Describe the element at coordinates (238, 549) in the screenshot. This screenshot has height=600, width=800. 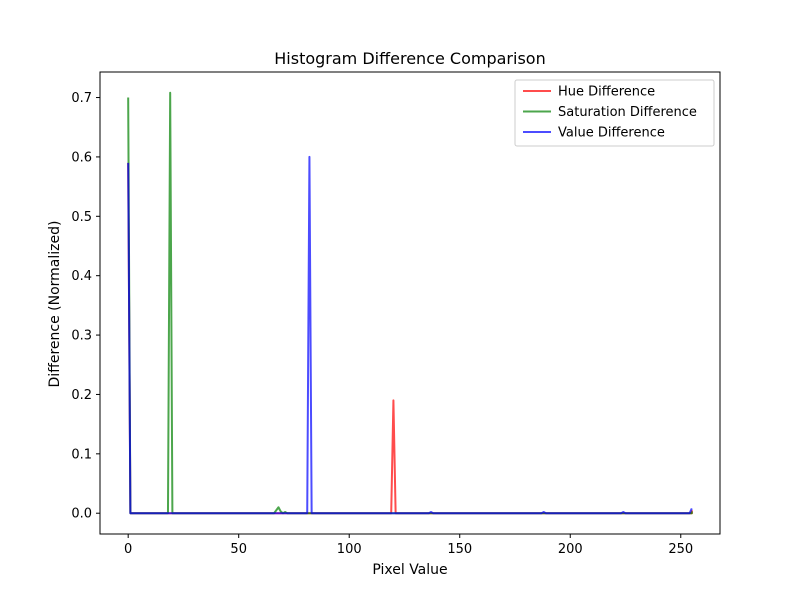
I see `x-tick-label: 50` at that location.